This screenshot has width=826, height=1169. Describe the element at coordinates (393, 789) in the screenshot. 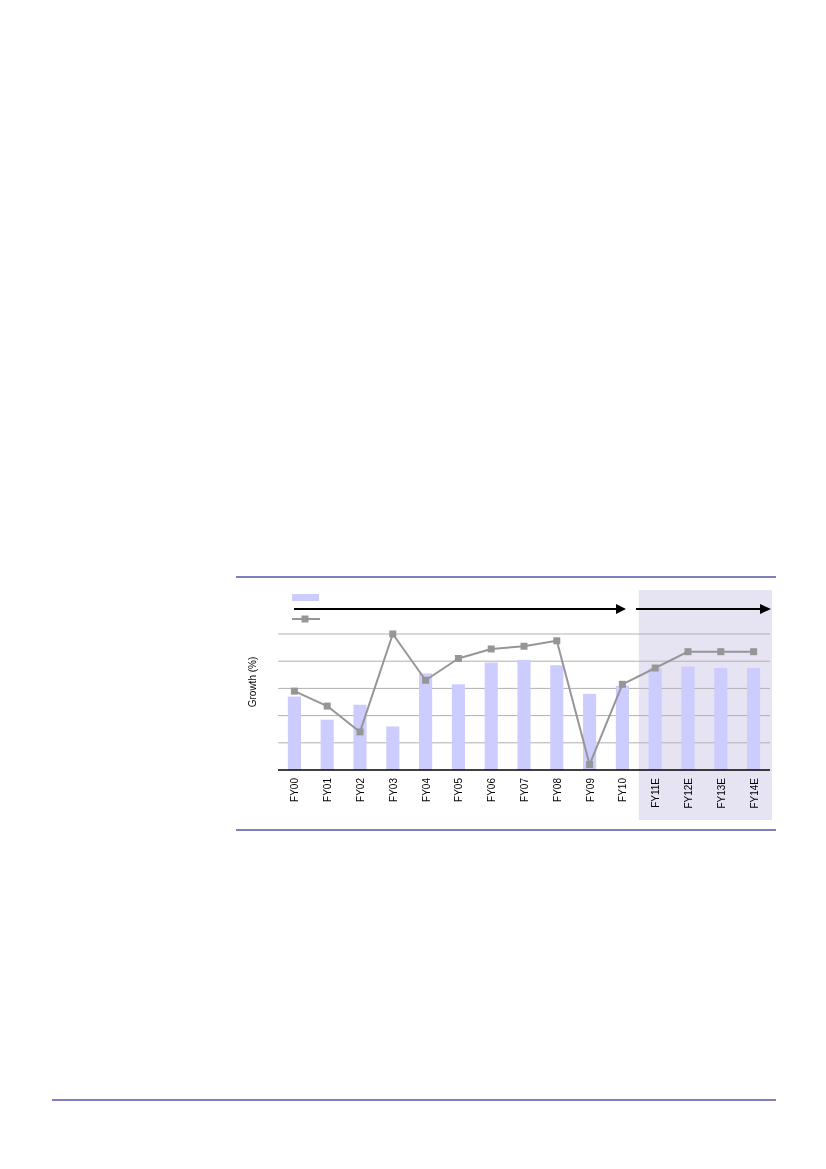

I see `x-tick-label: FY03` at that location.